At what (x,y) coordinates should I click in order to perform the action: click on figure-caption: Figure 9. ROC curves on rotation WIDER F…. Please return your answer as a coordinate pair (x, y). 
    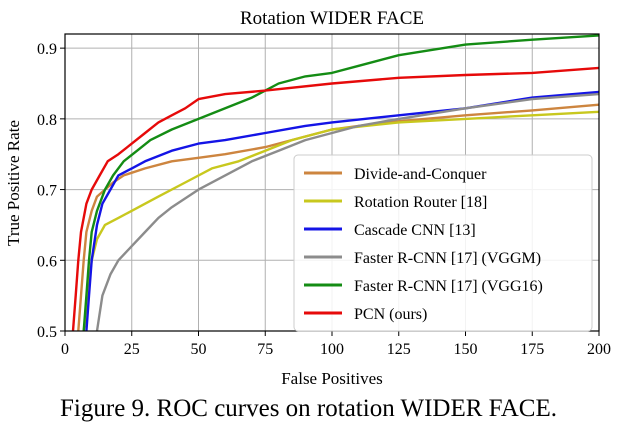
    Looking at the image, I should click on (308, 408).